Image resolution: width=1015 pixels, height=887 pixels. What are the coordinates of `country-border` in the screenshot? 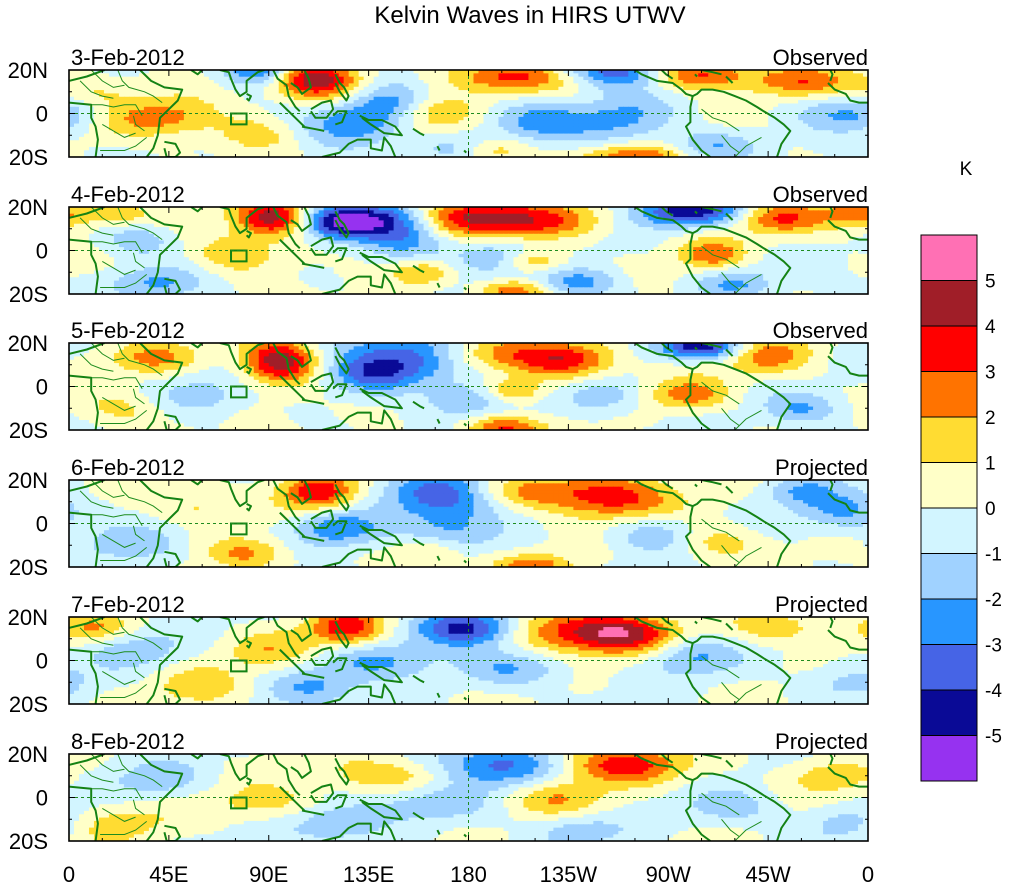 It's located at (124, 144).